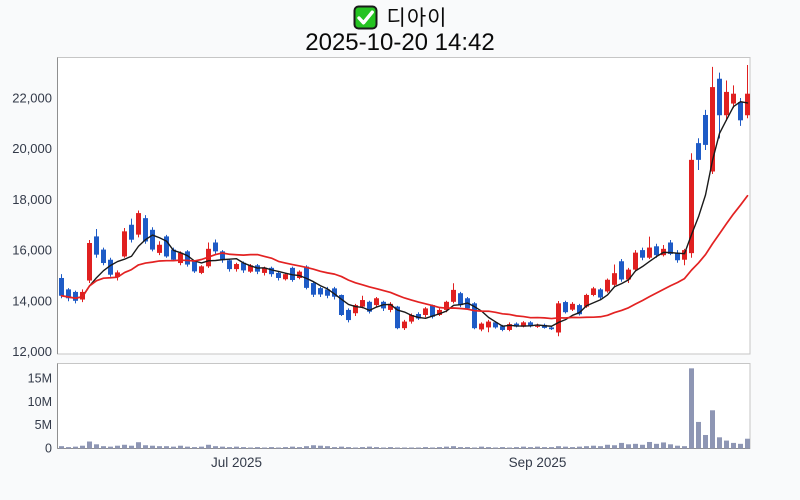 The image size is (800, 500). What do you see at coordinates (40, 379) in the screenshot?
I see `volume-tick-label: 15M` at bounding box center [40, 379].